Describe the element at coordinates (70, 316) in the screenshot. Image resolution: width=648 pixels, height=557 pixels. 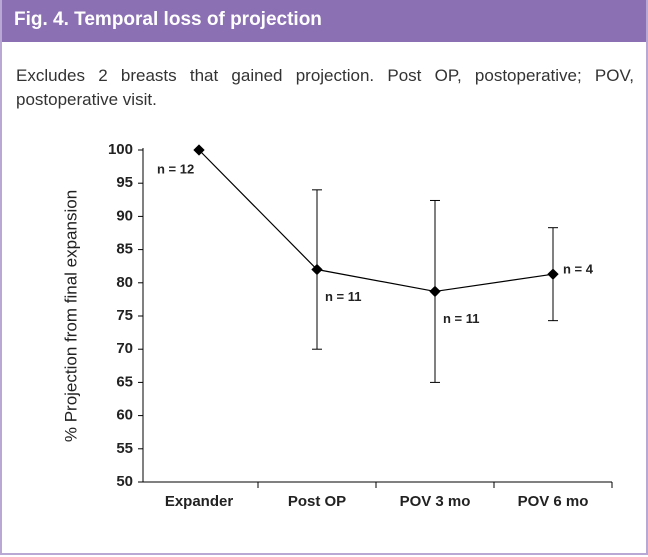
I see `y-axis-label: % Projection from final expansion` at that location.